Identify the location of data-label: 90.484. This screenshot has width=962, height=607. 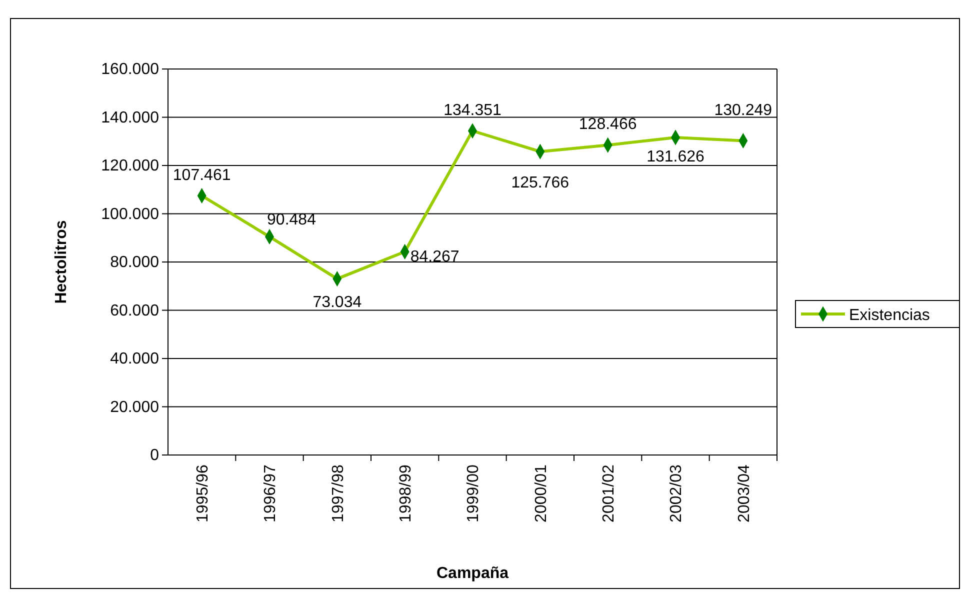
(291, 220).